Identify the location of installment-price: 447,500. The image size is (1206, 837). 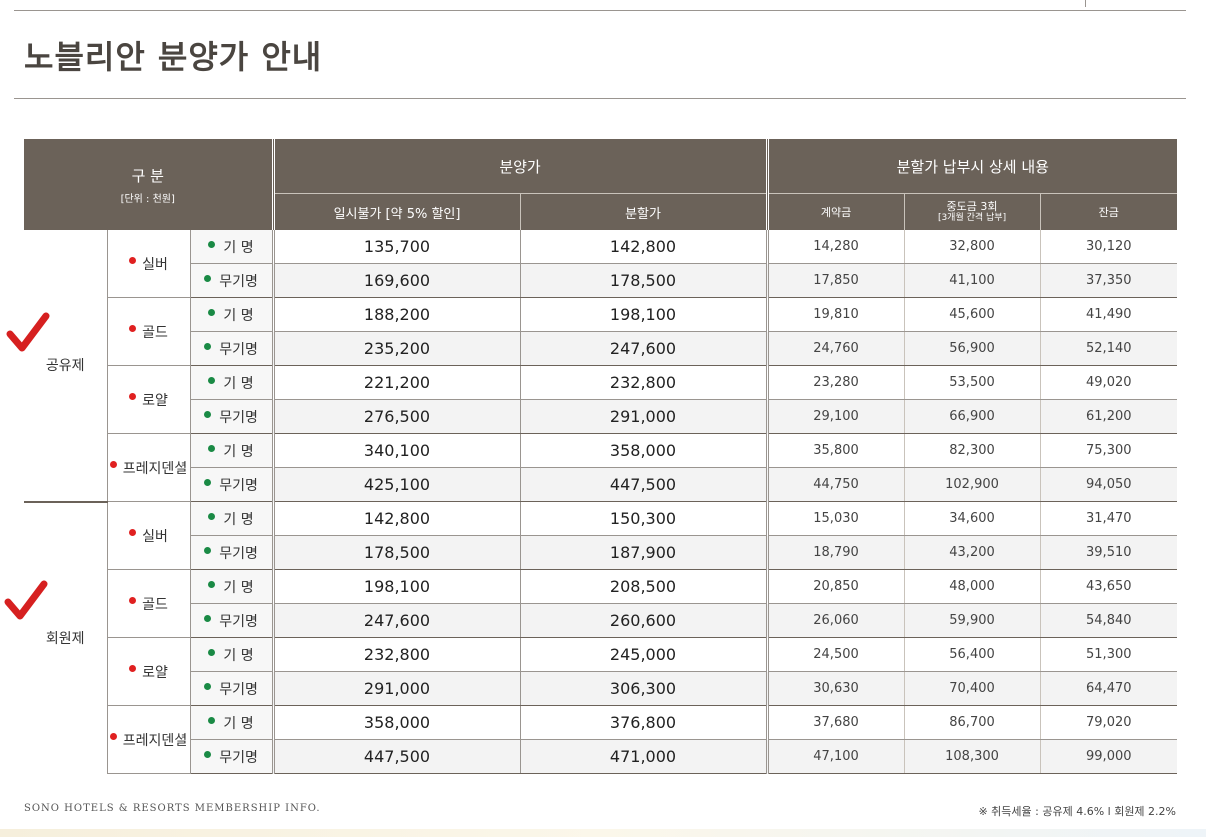
(644, 484).